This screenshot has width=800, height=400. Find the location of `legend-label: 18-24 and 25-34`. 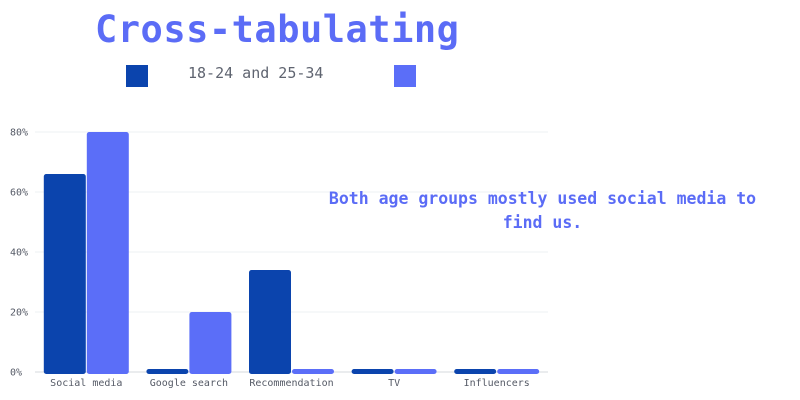

legend-label: 18-24 and 25-34 is located at coordinates (256, 73).